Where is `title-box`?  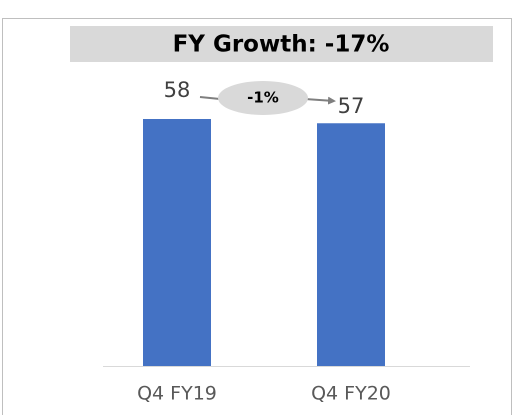
title-box is located at coordinates (281, 44).